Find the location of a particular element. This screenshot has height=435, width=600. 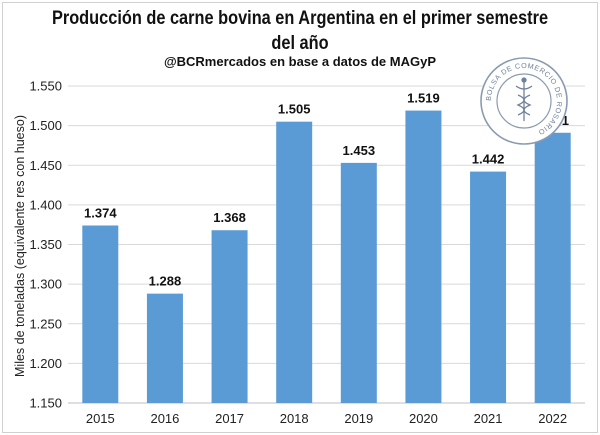

bar-2018 is located at coordinates (294, 262).